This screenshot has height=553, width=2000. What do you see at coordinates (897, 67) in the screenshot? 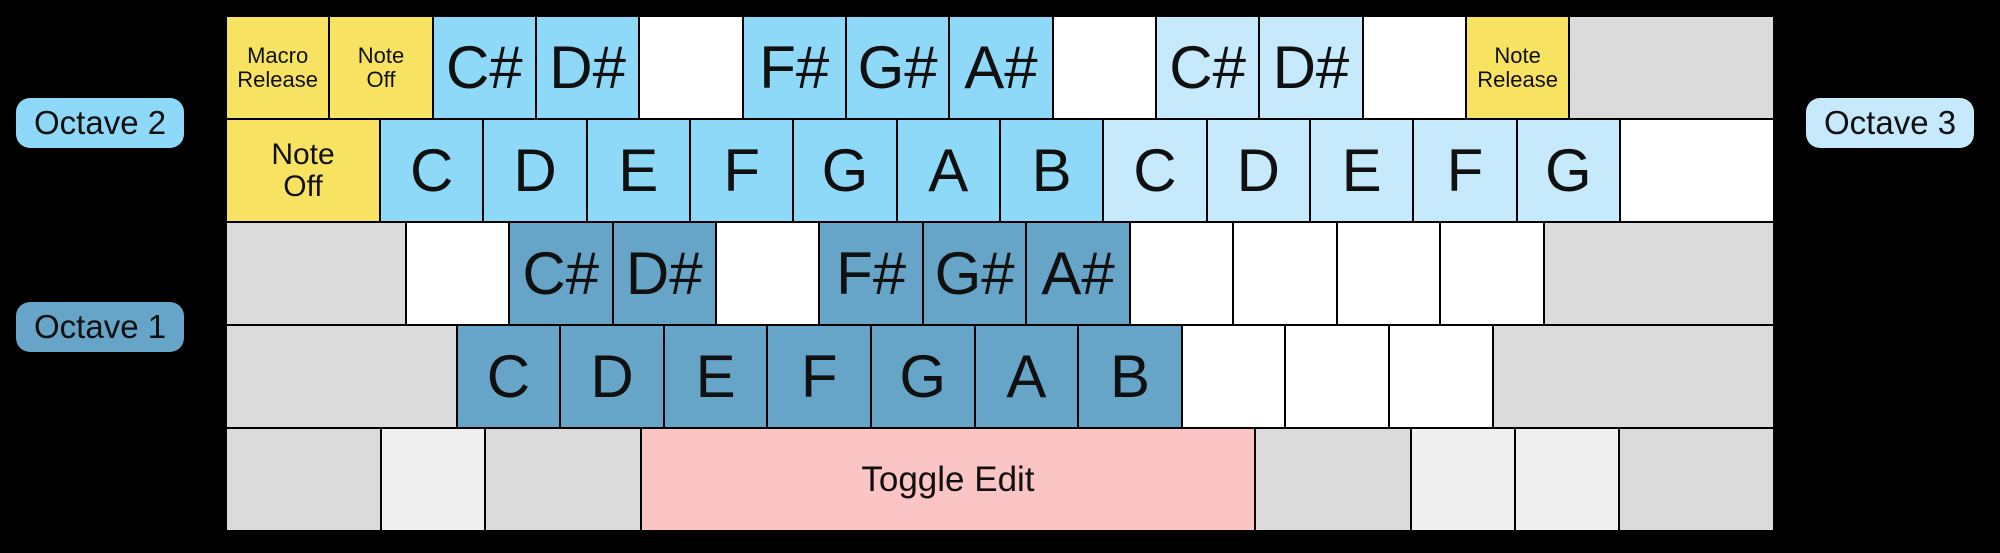
I see `key-gsharp-octave2: G#` at bounding box center [897, 67].